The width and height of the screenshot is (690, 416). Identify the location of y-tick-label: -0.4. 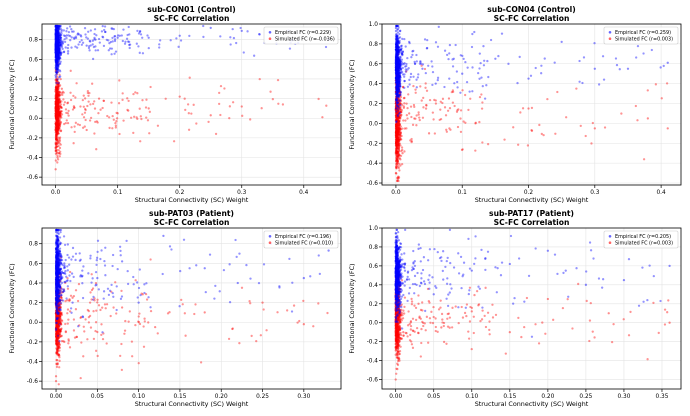
(33, 159).